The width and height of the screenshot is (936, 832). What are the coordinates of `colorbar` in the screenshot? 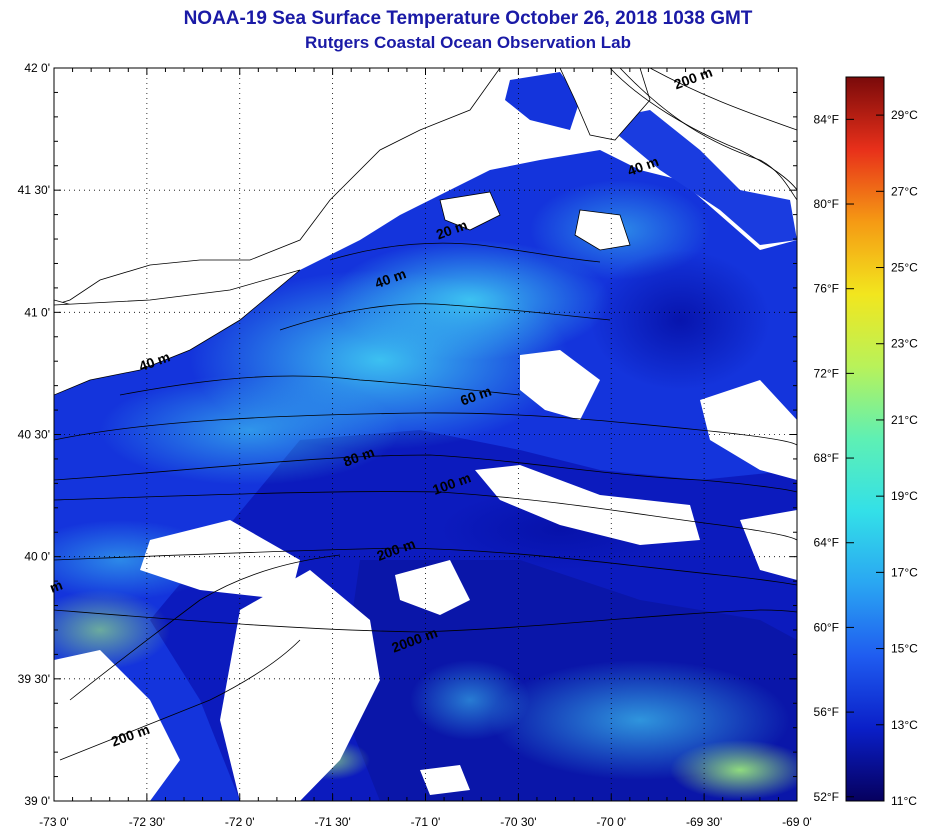 It's located at (865, 439).